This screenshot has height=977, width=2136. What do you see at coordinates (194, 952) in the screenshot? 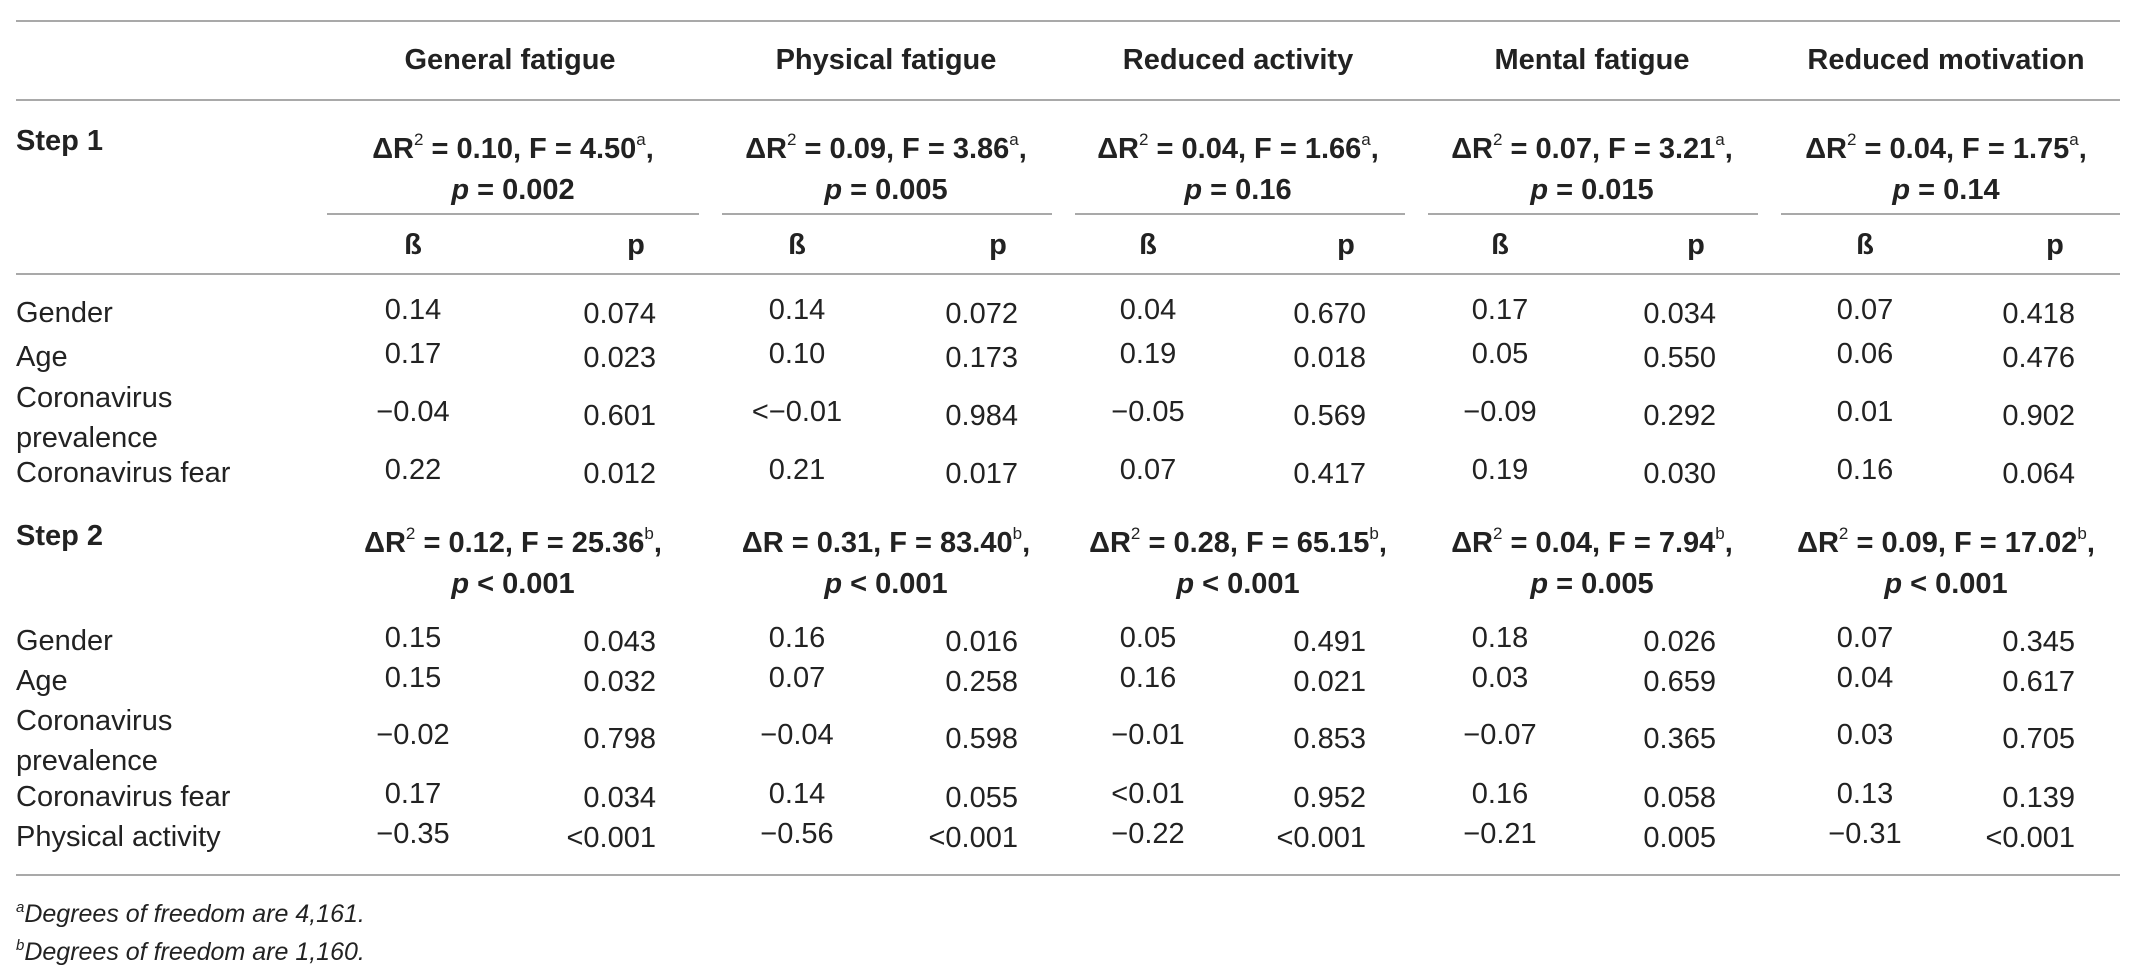
I see `footnote-b-text: Degrees of freedom are 1,160.` at bounding box center [194, 952].